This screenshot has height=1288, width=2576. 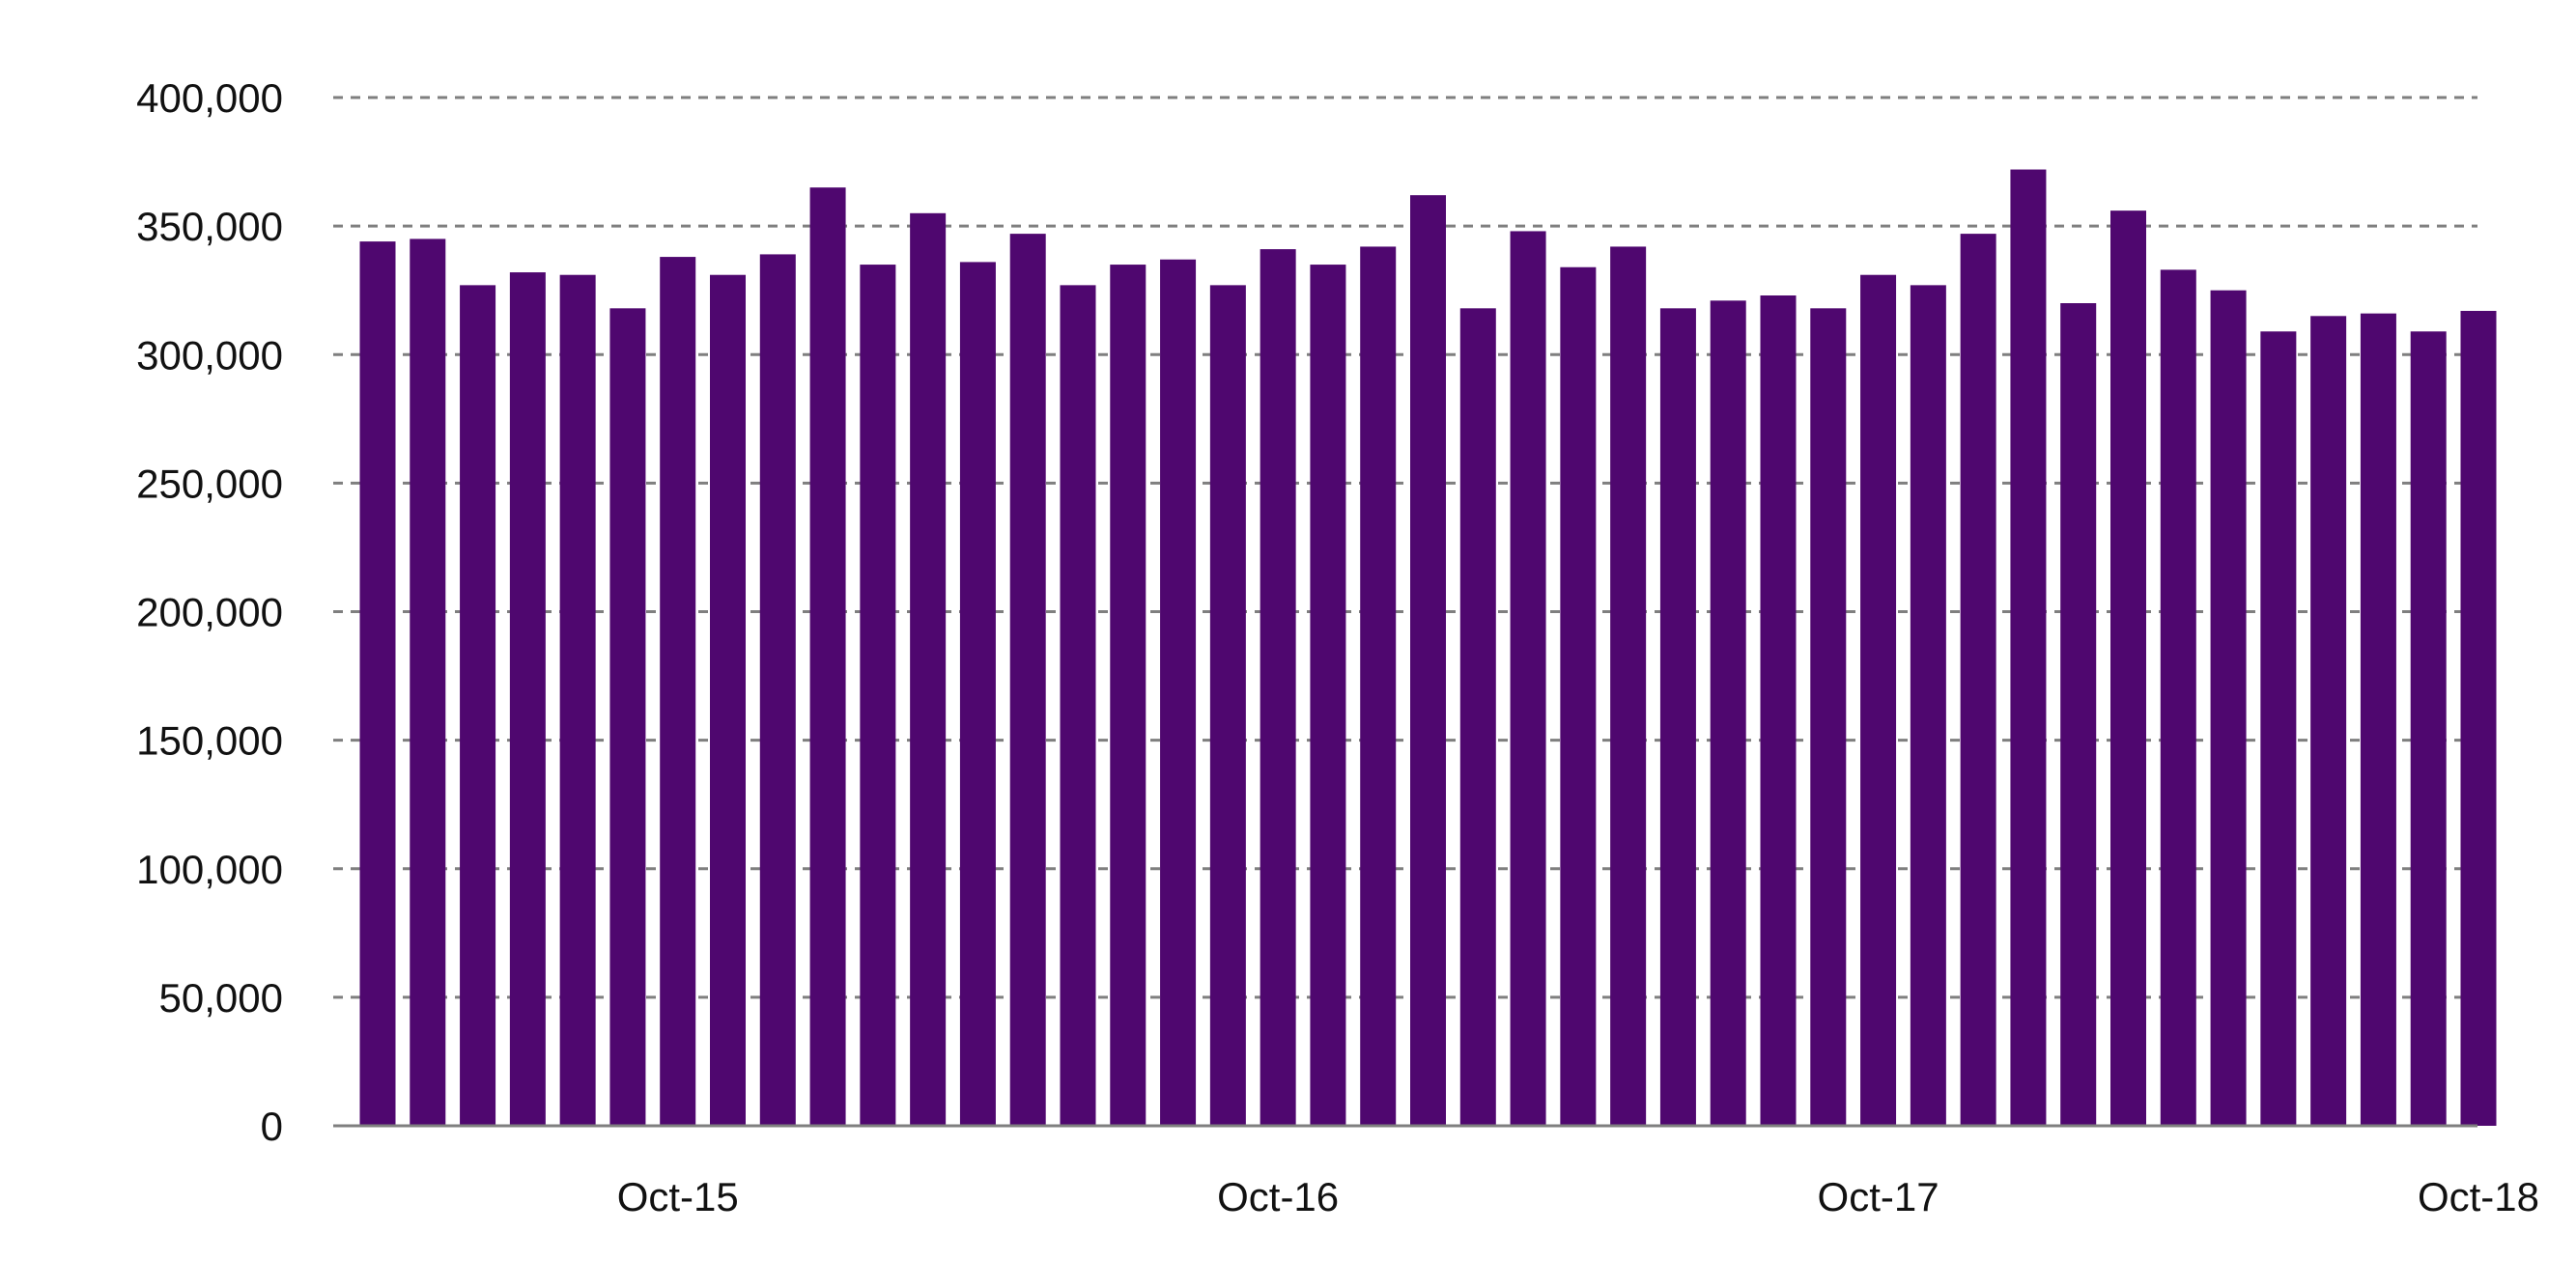 What do you see at coordinates (221, 998) in the screenshot?
I see `y-tick-label: 50,000` at bounding box center [221, 998].